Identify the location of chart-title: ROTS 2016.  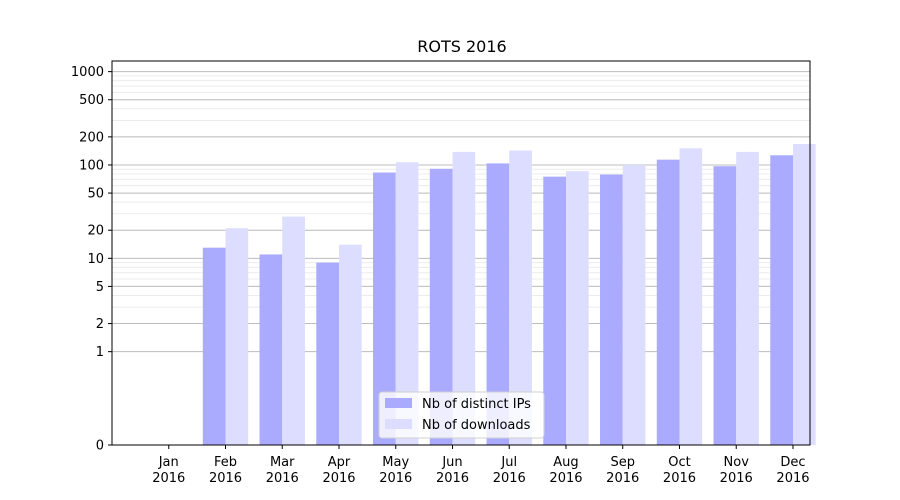
(461, 46).